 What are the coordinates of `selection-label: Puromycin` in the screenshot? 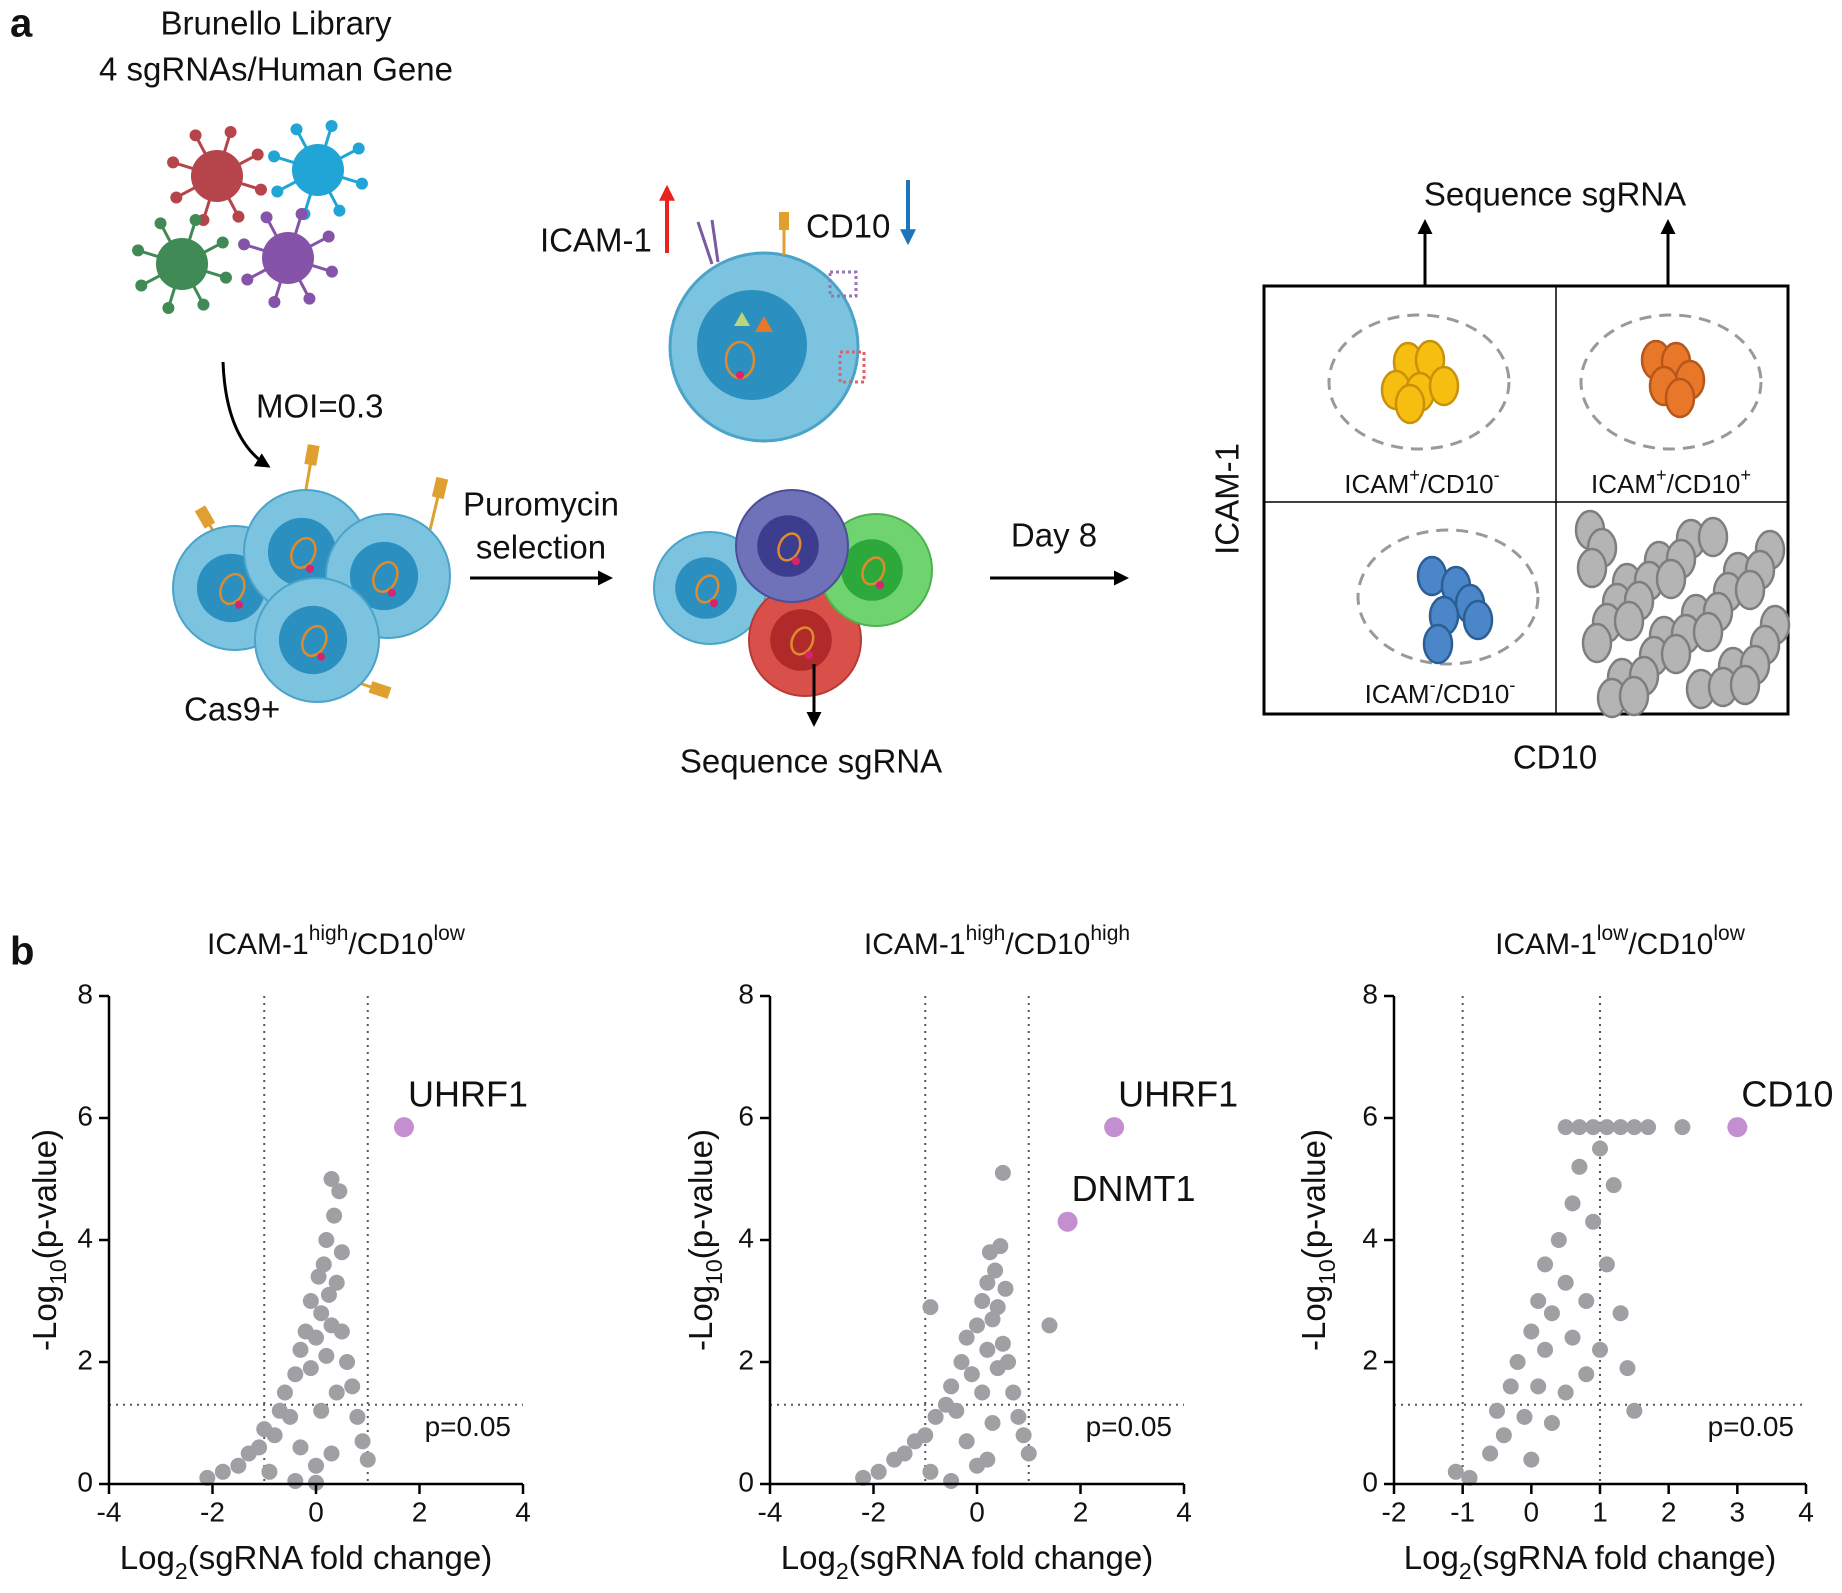 It's located at (541, 504).